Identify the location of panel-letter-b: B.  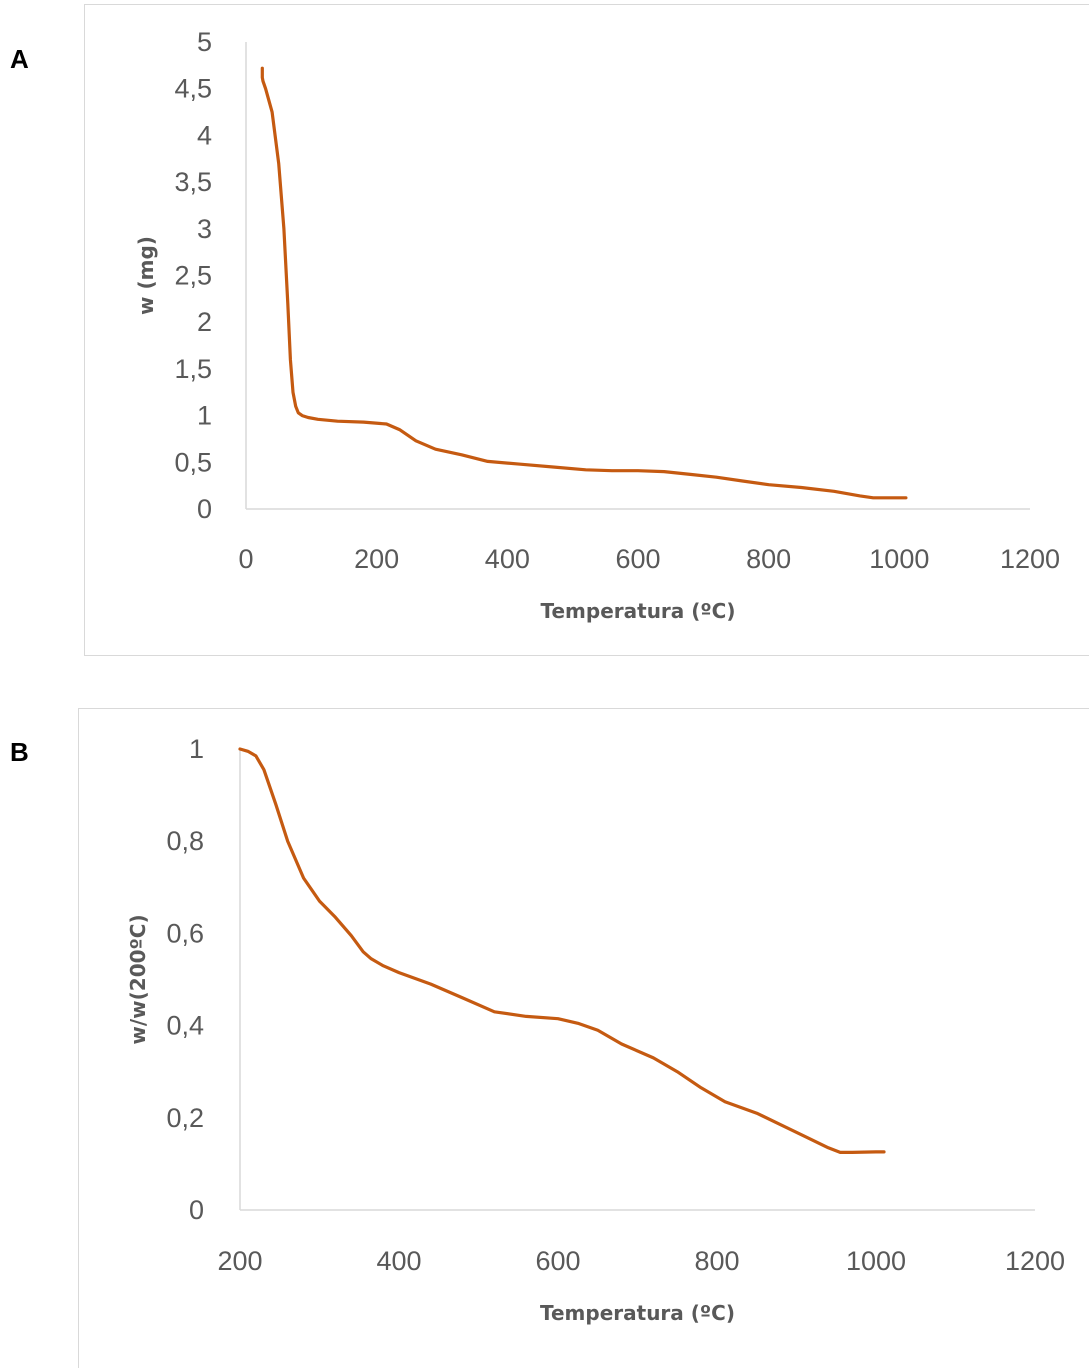
(19, 752).